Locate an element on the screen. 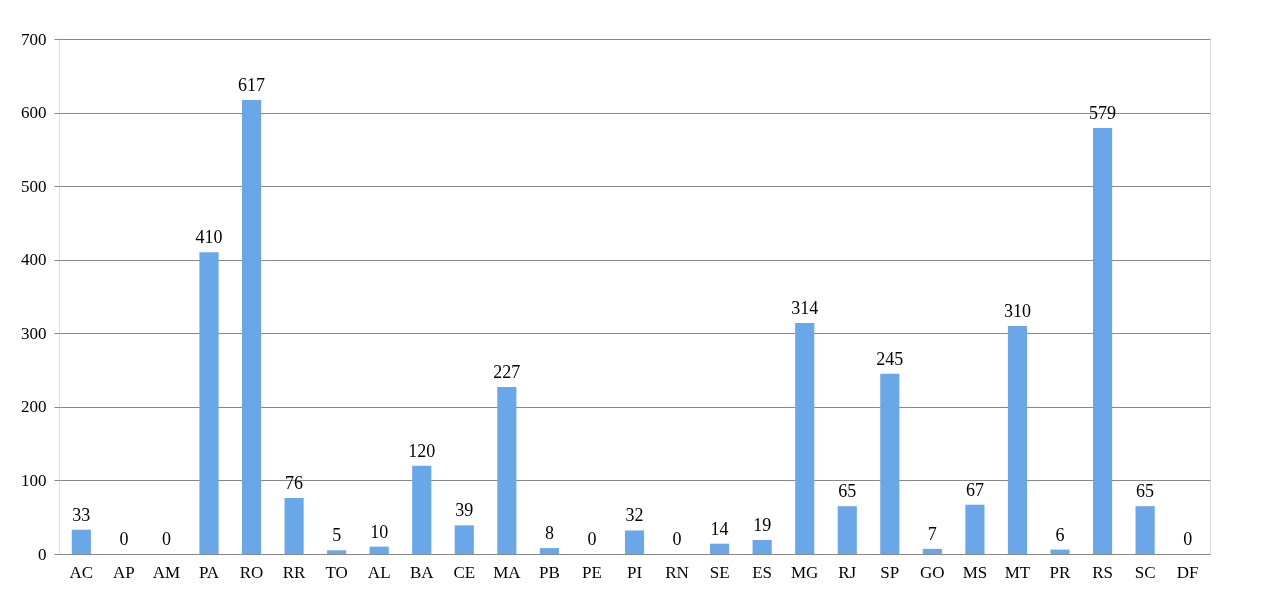 The height and width of the screenshot is (609, 1266). x-tick-label: TO is located at coordinates (336, 572).